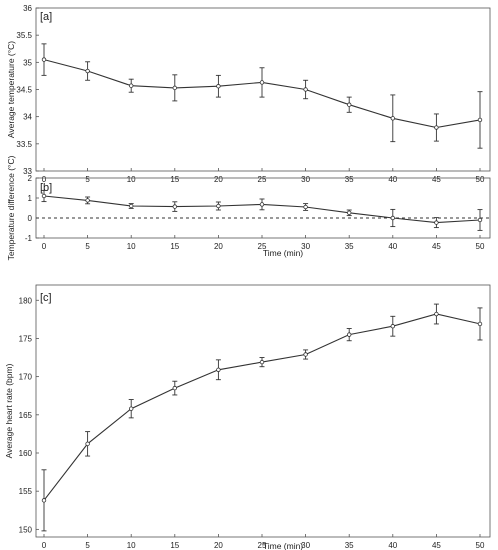  I want to click on y-tick-label: 180, so click(26, 300).